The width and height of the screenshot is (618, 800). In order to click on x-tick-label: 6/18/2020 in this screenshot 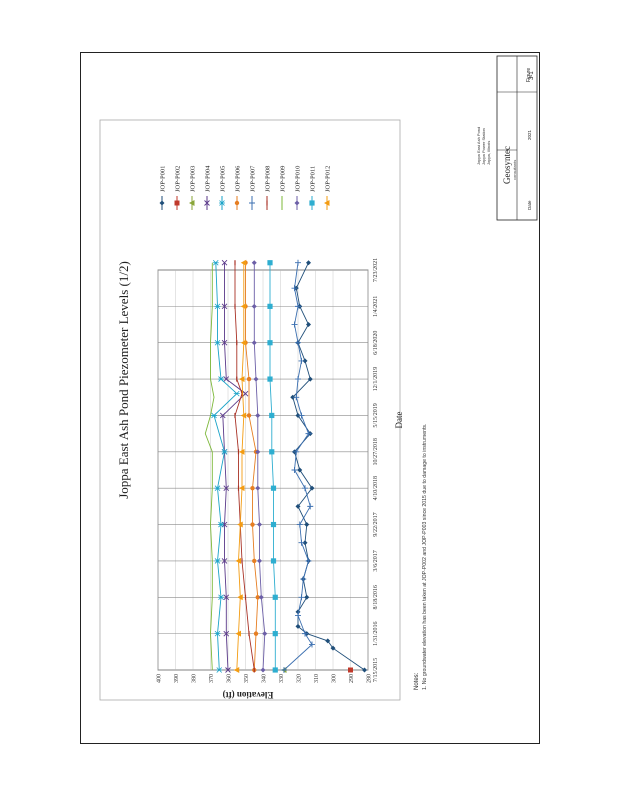, I will do `click(376, 343)`.